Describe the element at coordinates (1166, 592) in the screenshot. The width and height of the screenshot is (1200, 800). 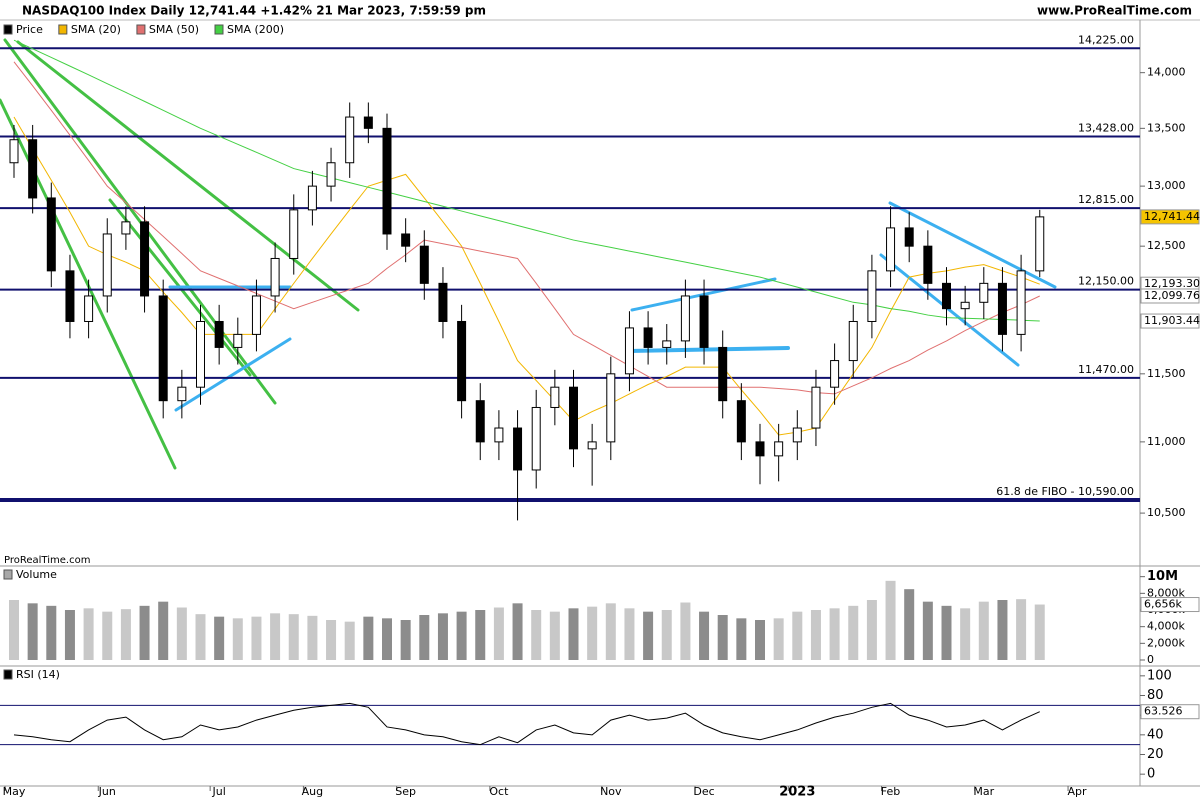
I see `y-tick-label: 8,000k` at that location.